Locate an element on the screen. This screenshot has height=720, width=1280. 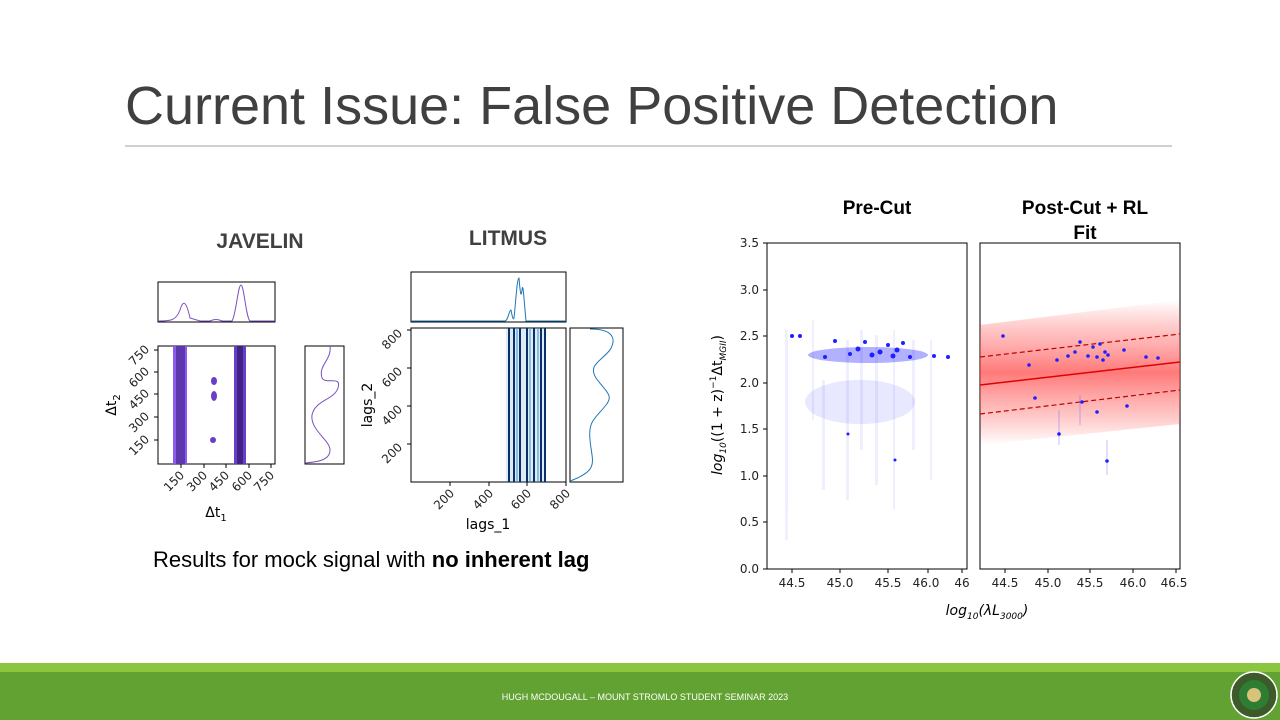
tick-label: 0.5 is located at coordinates (749, 522).